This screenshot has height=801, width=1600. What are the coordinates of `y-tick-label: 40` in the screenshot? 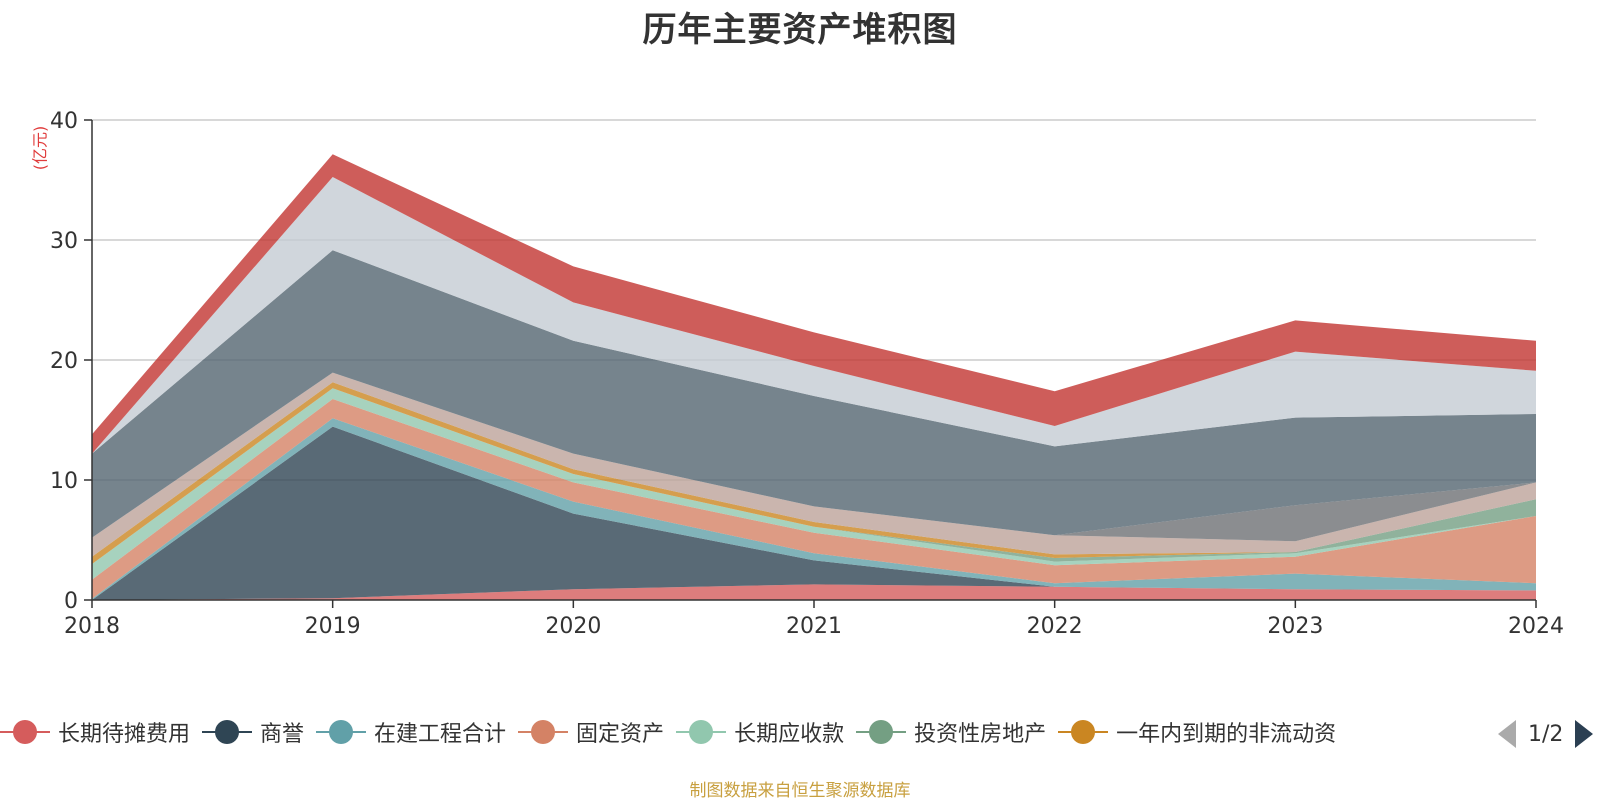 It's located at (64, 121).